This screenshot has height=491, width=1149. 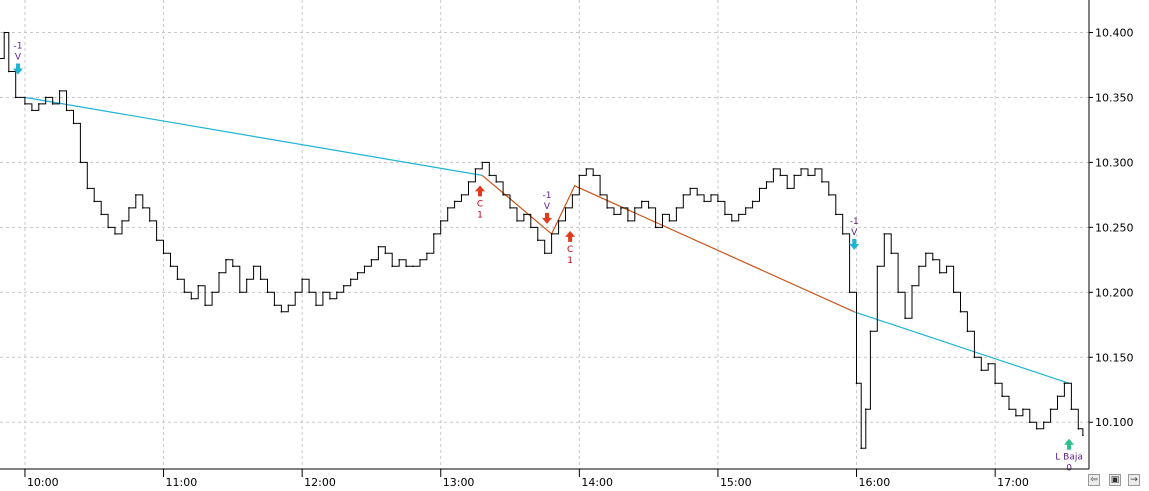 What do you see at coordinates (736, 482) in the screenshot?
I see `x-tick-label: 15:00` at bounding box center [736, 482].